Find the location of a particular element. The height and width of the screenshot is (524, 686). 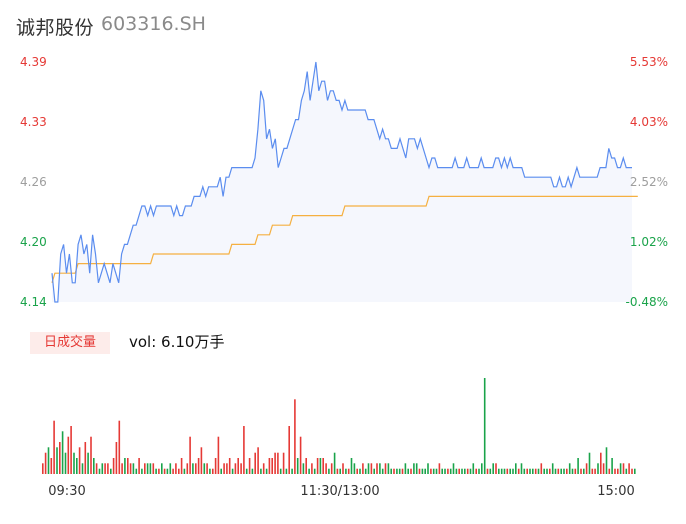

y-tick-left: 4.20 is located at coordinates (33, 242).